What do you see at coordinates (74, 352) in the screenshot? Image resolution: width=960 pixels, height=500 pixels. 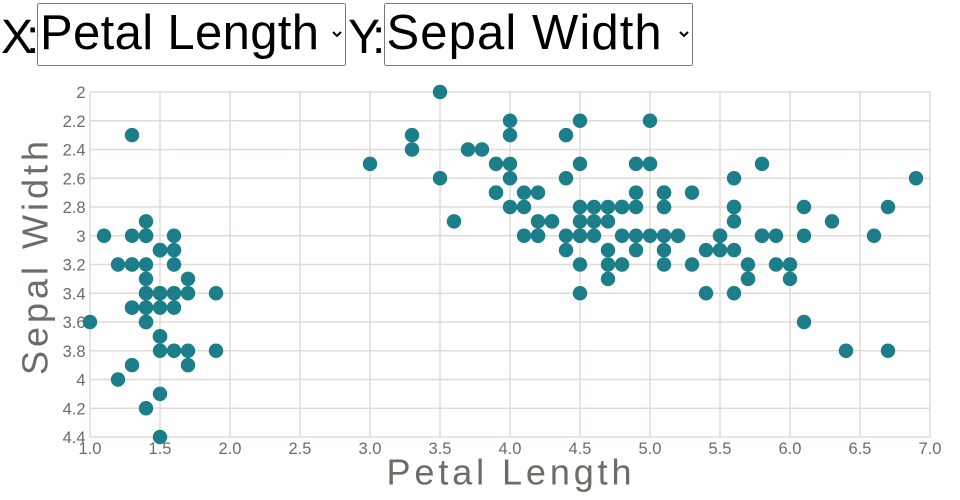 I see `svg-text: 3.8` at bounding box center [74, 352].